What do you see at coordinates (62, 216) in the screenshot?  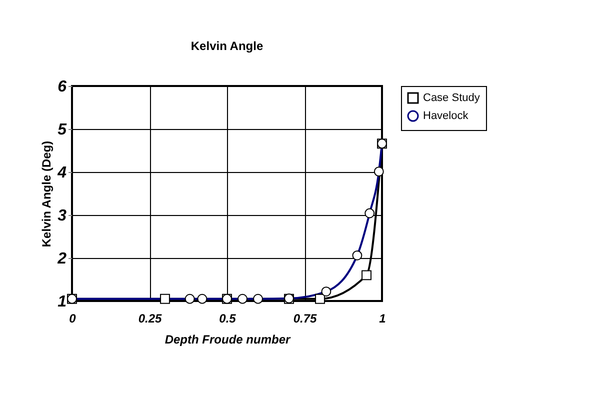 I see `y-tick-label: 3` at bounding box center [62, 216].